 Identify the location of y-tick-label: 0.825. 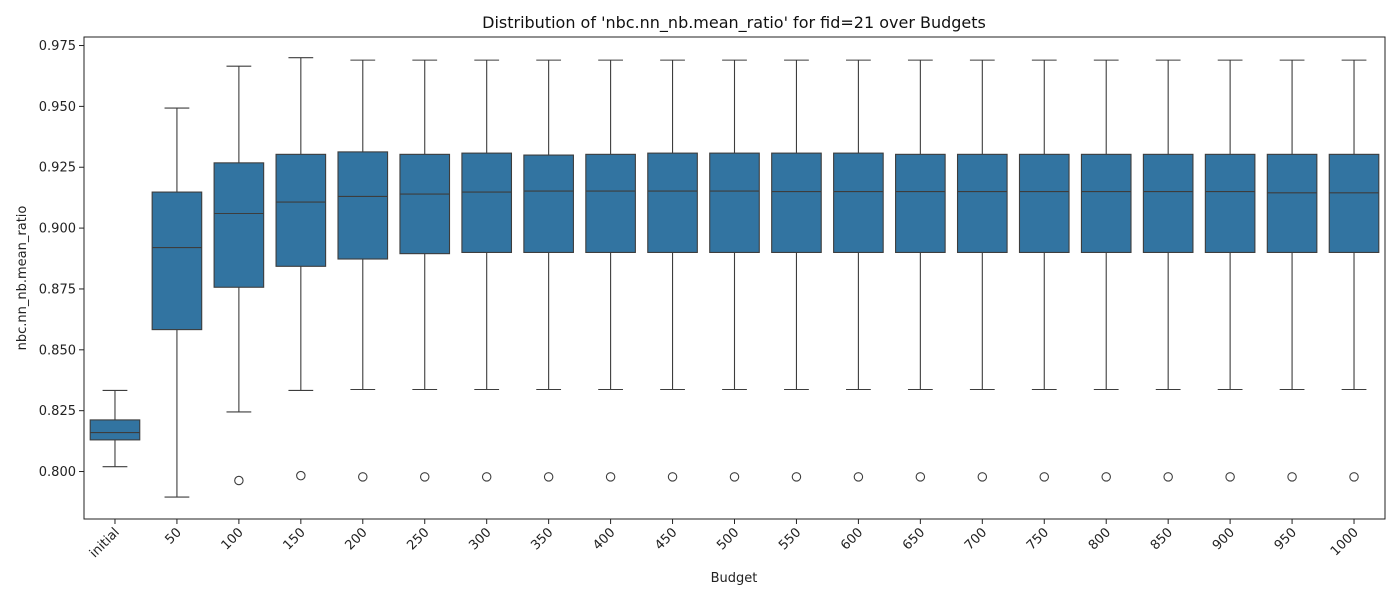
(57, 411).